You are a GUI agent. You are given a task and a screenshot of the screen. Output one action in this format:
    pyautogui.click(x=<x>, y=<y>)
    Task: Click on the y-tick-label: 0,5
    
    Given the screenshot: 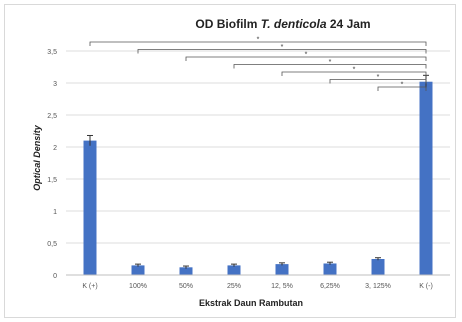 What is the action you would take?
    pyautogui.click(x=52, y=244)
    